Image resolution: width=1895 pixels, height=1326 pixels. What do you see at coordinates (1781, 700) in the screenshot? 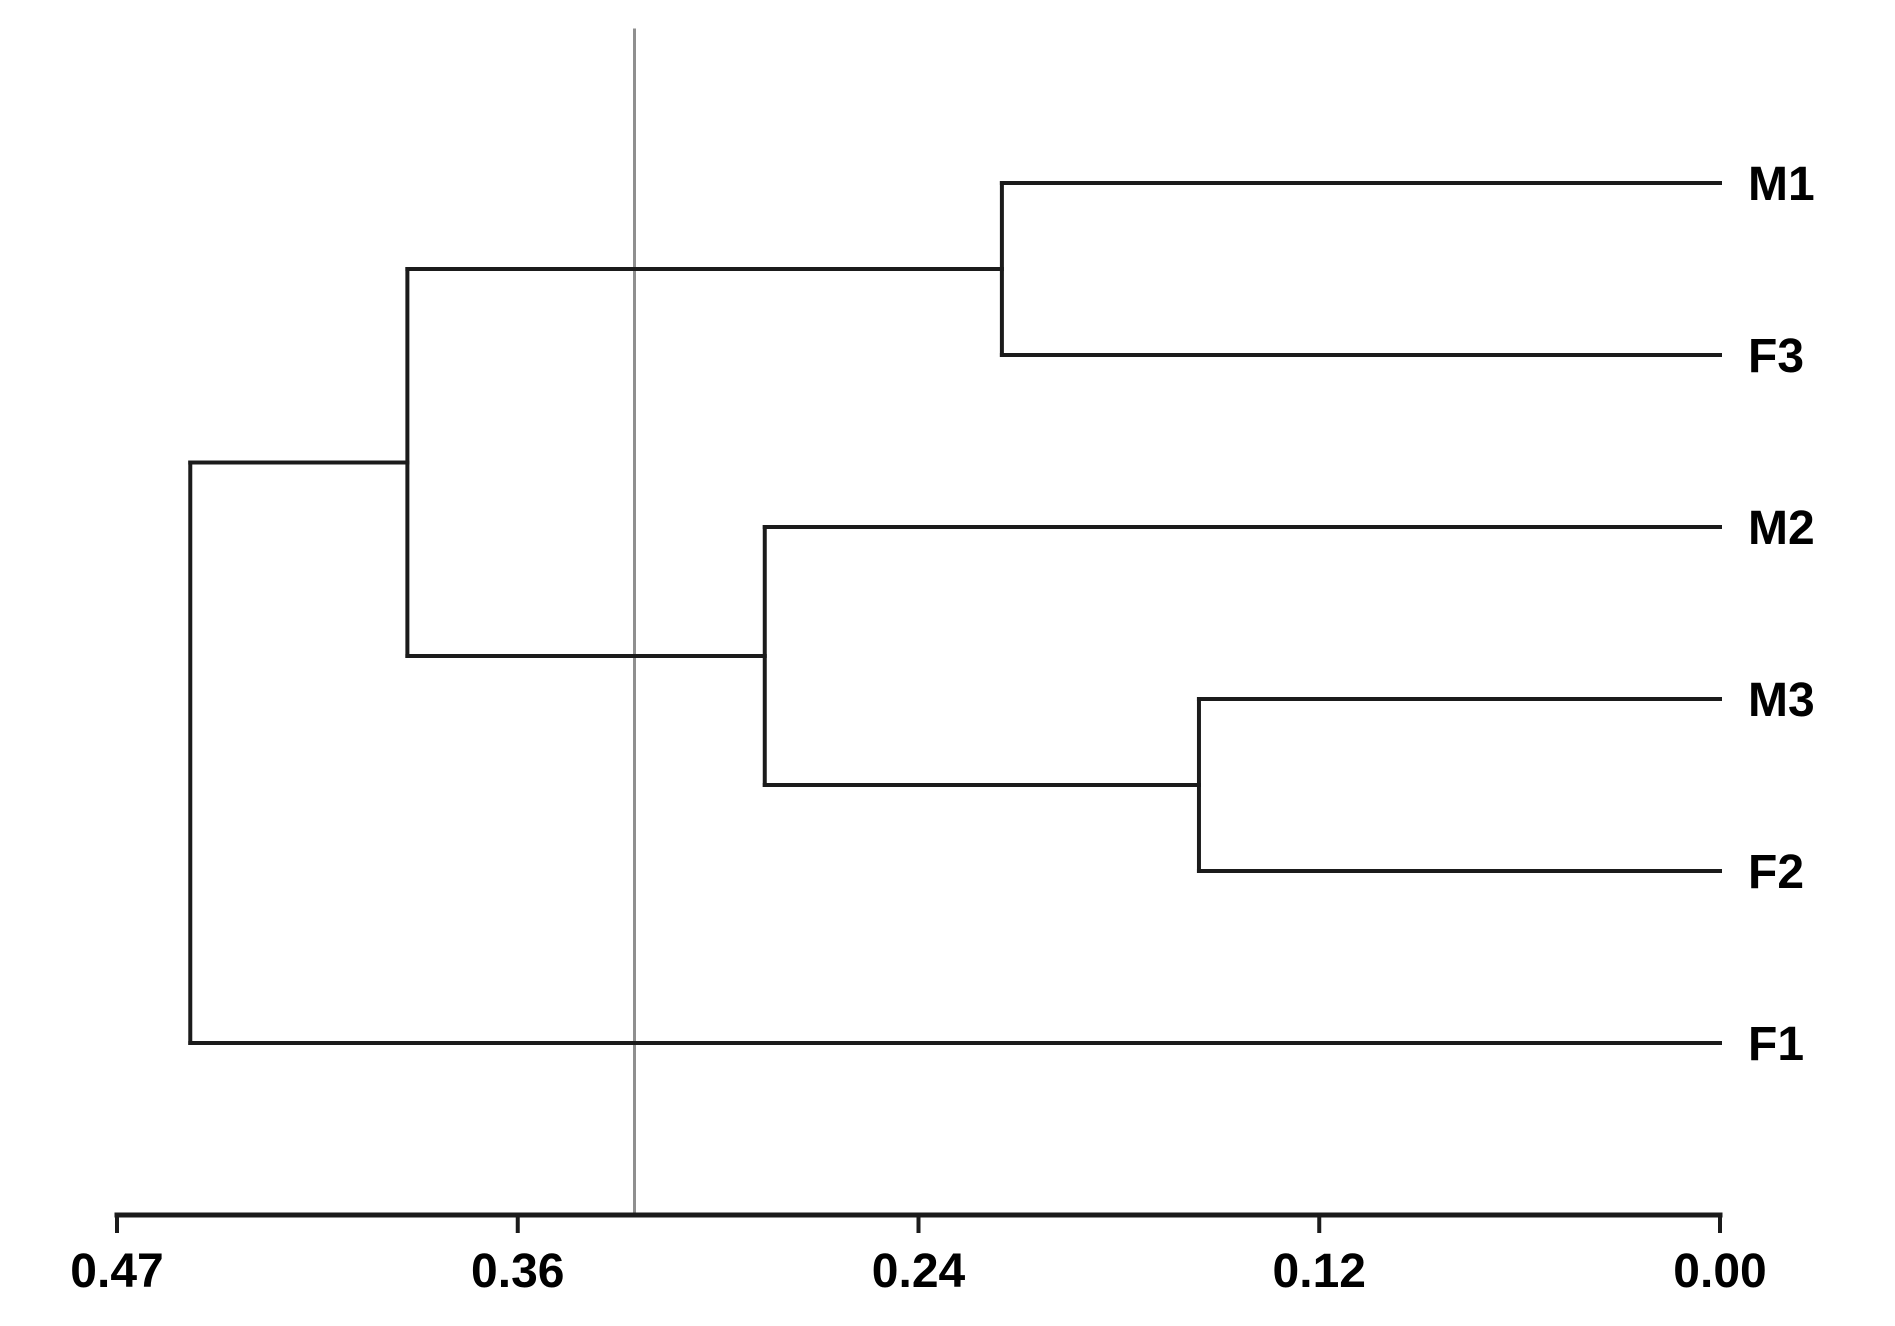
I see `leaf-label-M3: M3` at bounding box center [1781, 700].